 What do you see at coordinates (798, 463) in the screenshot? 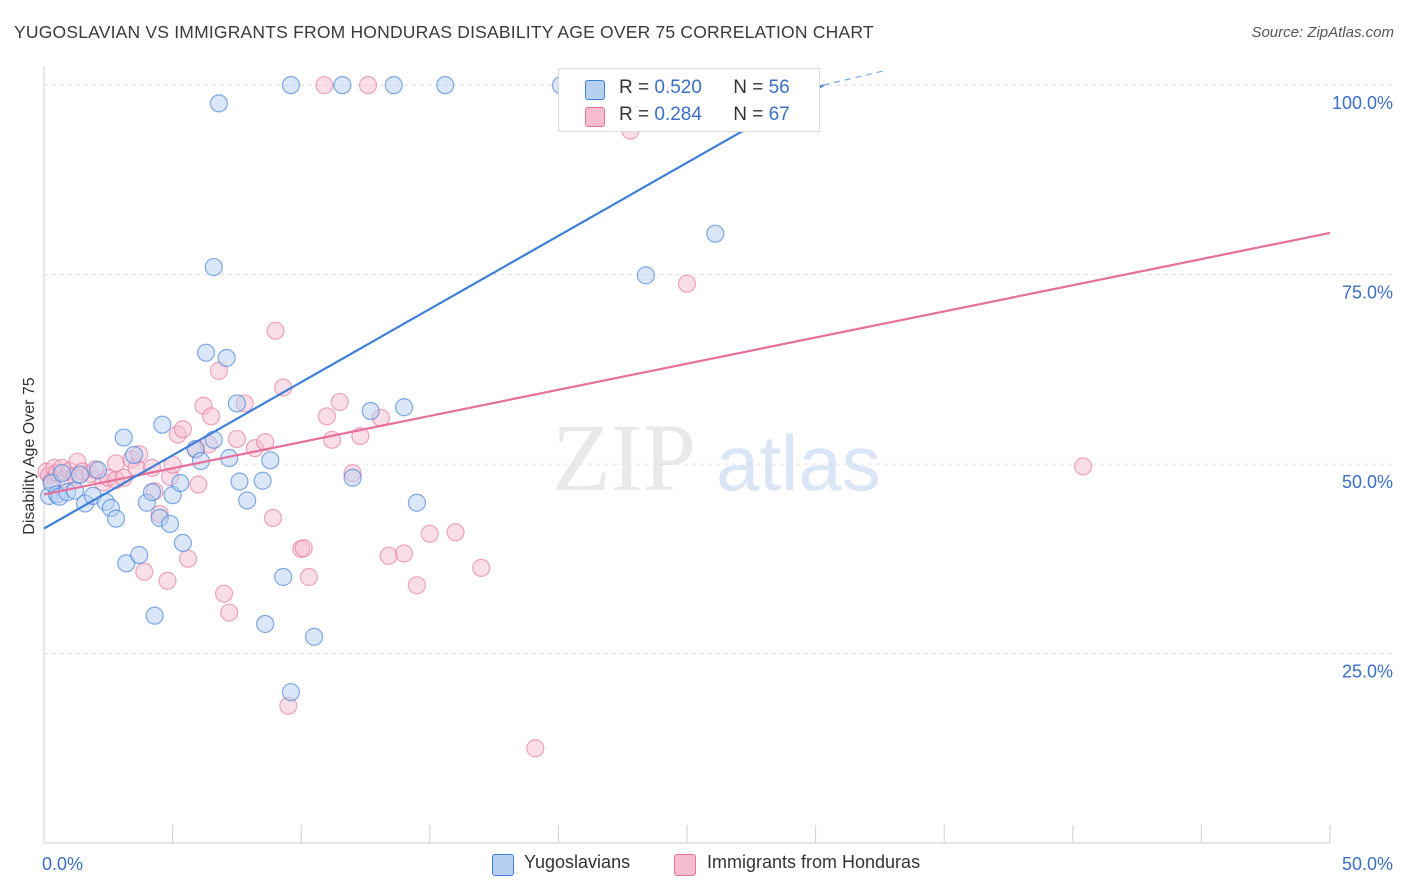
I see `watermark-atlas: atlas` at bounding box center [798, 463].